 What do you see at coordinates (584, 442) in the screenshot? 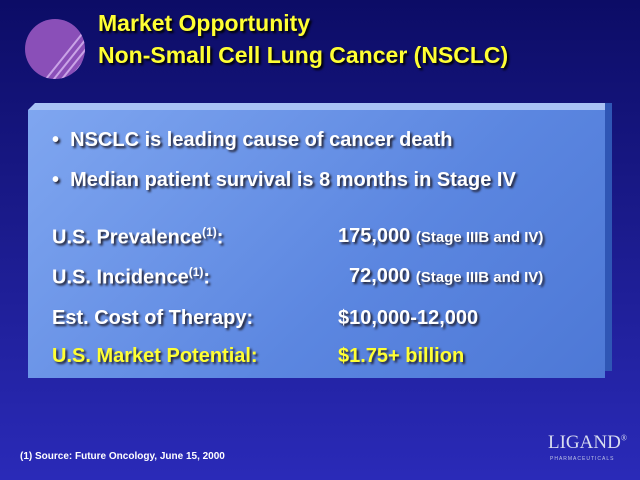
I see `logo-text: LIGAND` at bounding box center [584, 442].